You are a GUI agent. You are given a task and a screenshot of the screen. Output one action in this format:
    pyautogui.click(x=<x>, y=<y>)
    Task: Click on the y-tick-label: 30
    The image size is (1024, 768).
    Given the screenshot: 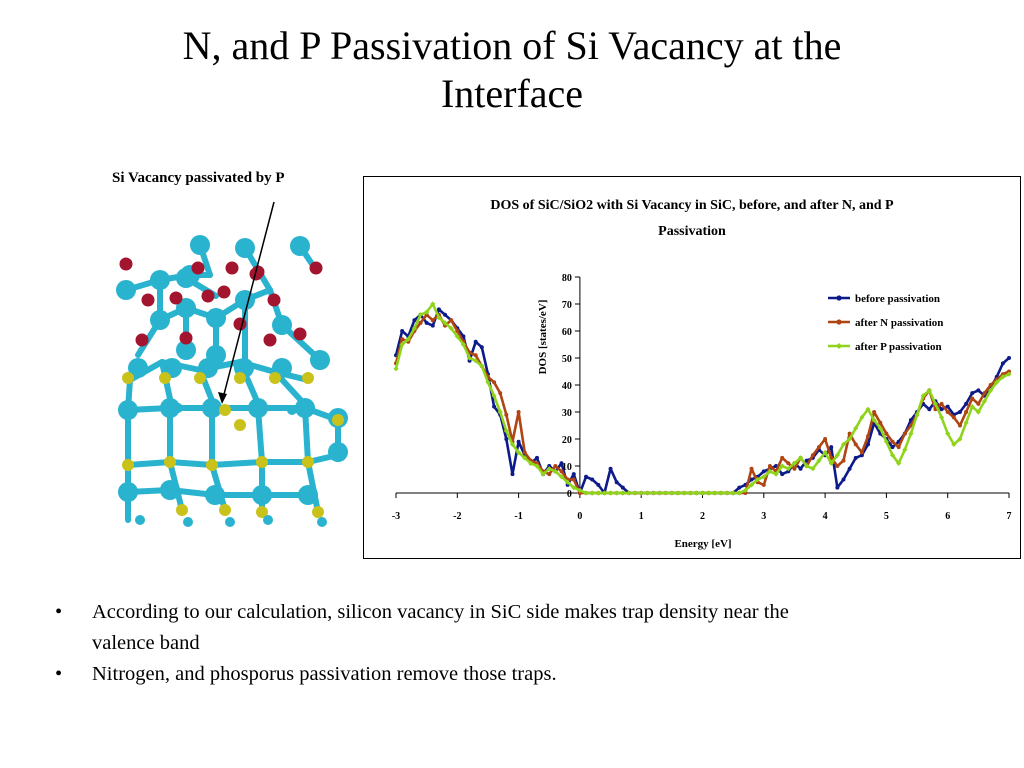 What is the action you would take?
    pyautogui.click(x=567, y=413)
    